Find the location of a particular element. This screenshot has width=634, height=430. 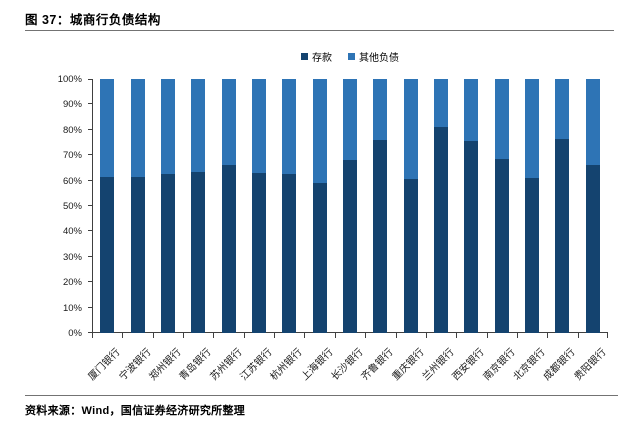

legend-item: 存款 is located at coordinates (316, 56).